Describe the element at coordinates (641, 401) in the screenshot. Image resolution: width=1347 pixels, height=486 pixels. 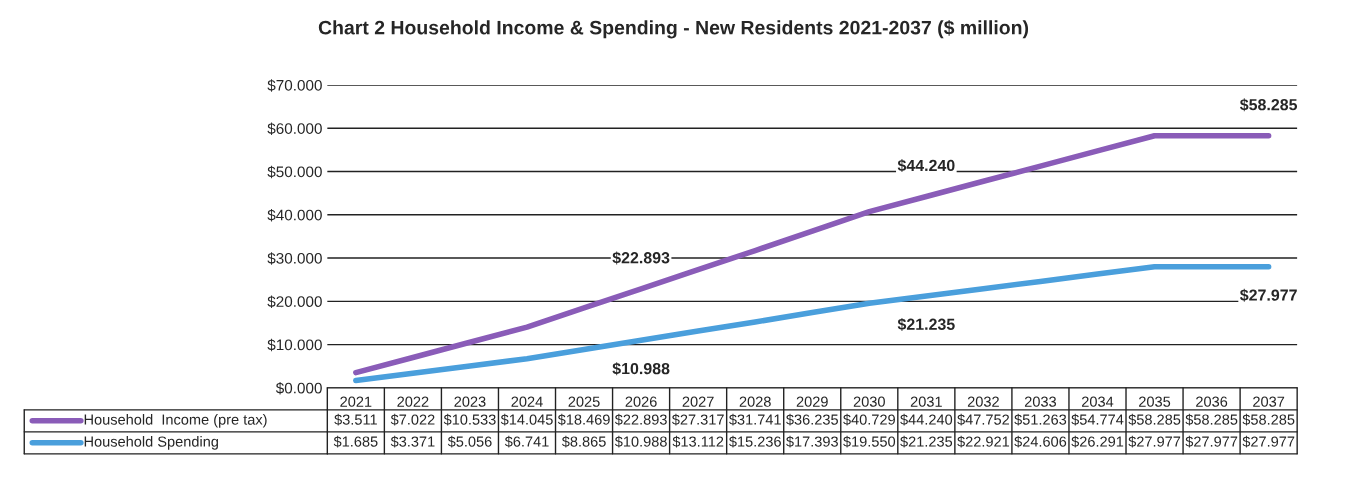
I see `x-tick-label: 2026` at that location.